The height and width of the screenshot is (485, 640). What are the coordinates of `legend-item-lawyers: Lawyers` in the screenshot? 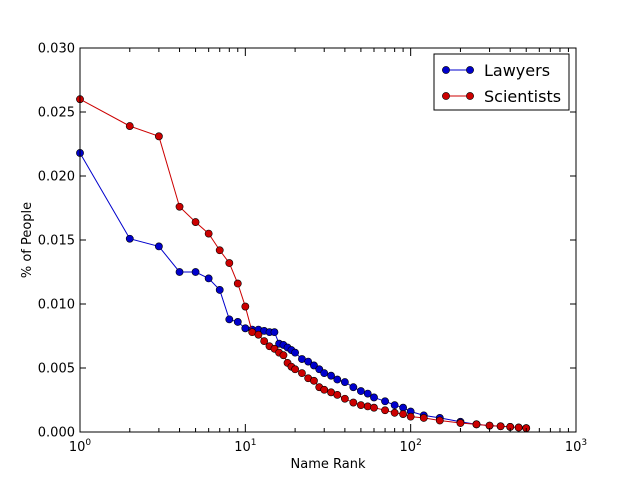 It's located at (496, 70).